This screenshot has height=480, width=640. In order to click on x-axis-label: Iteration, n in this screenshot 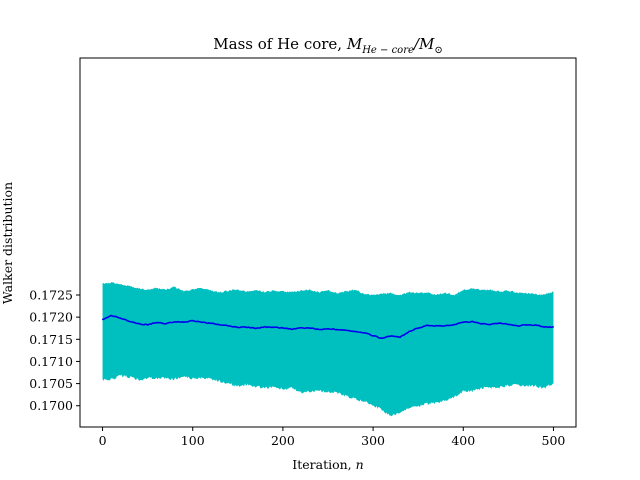, I will do `click(327, 464)`.